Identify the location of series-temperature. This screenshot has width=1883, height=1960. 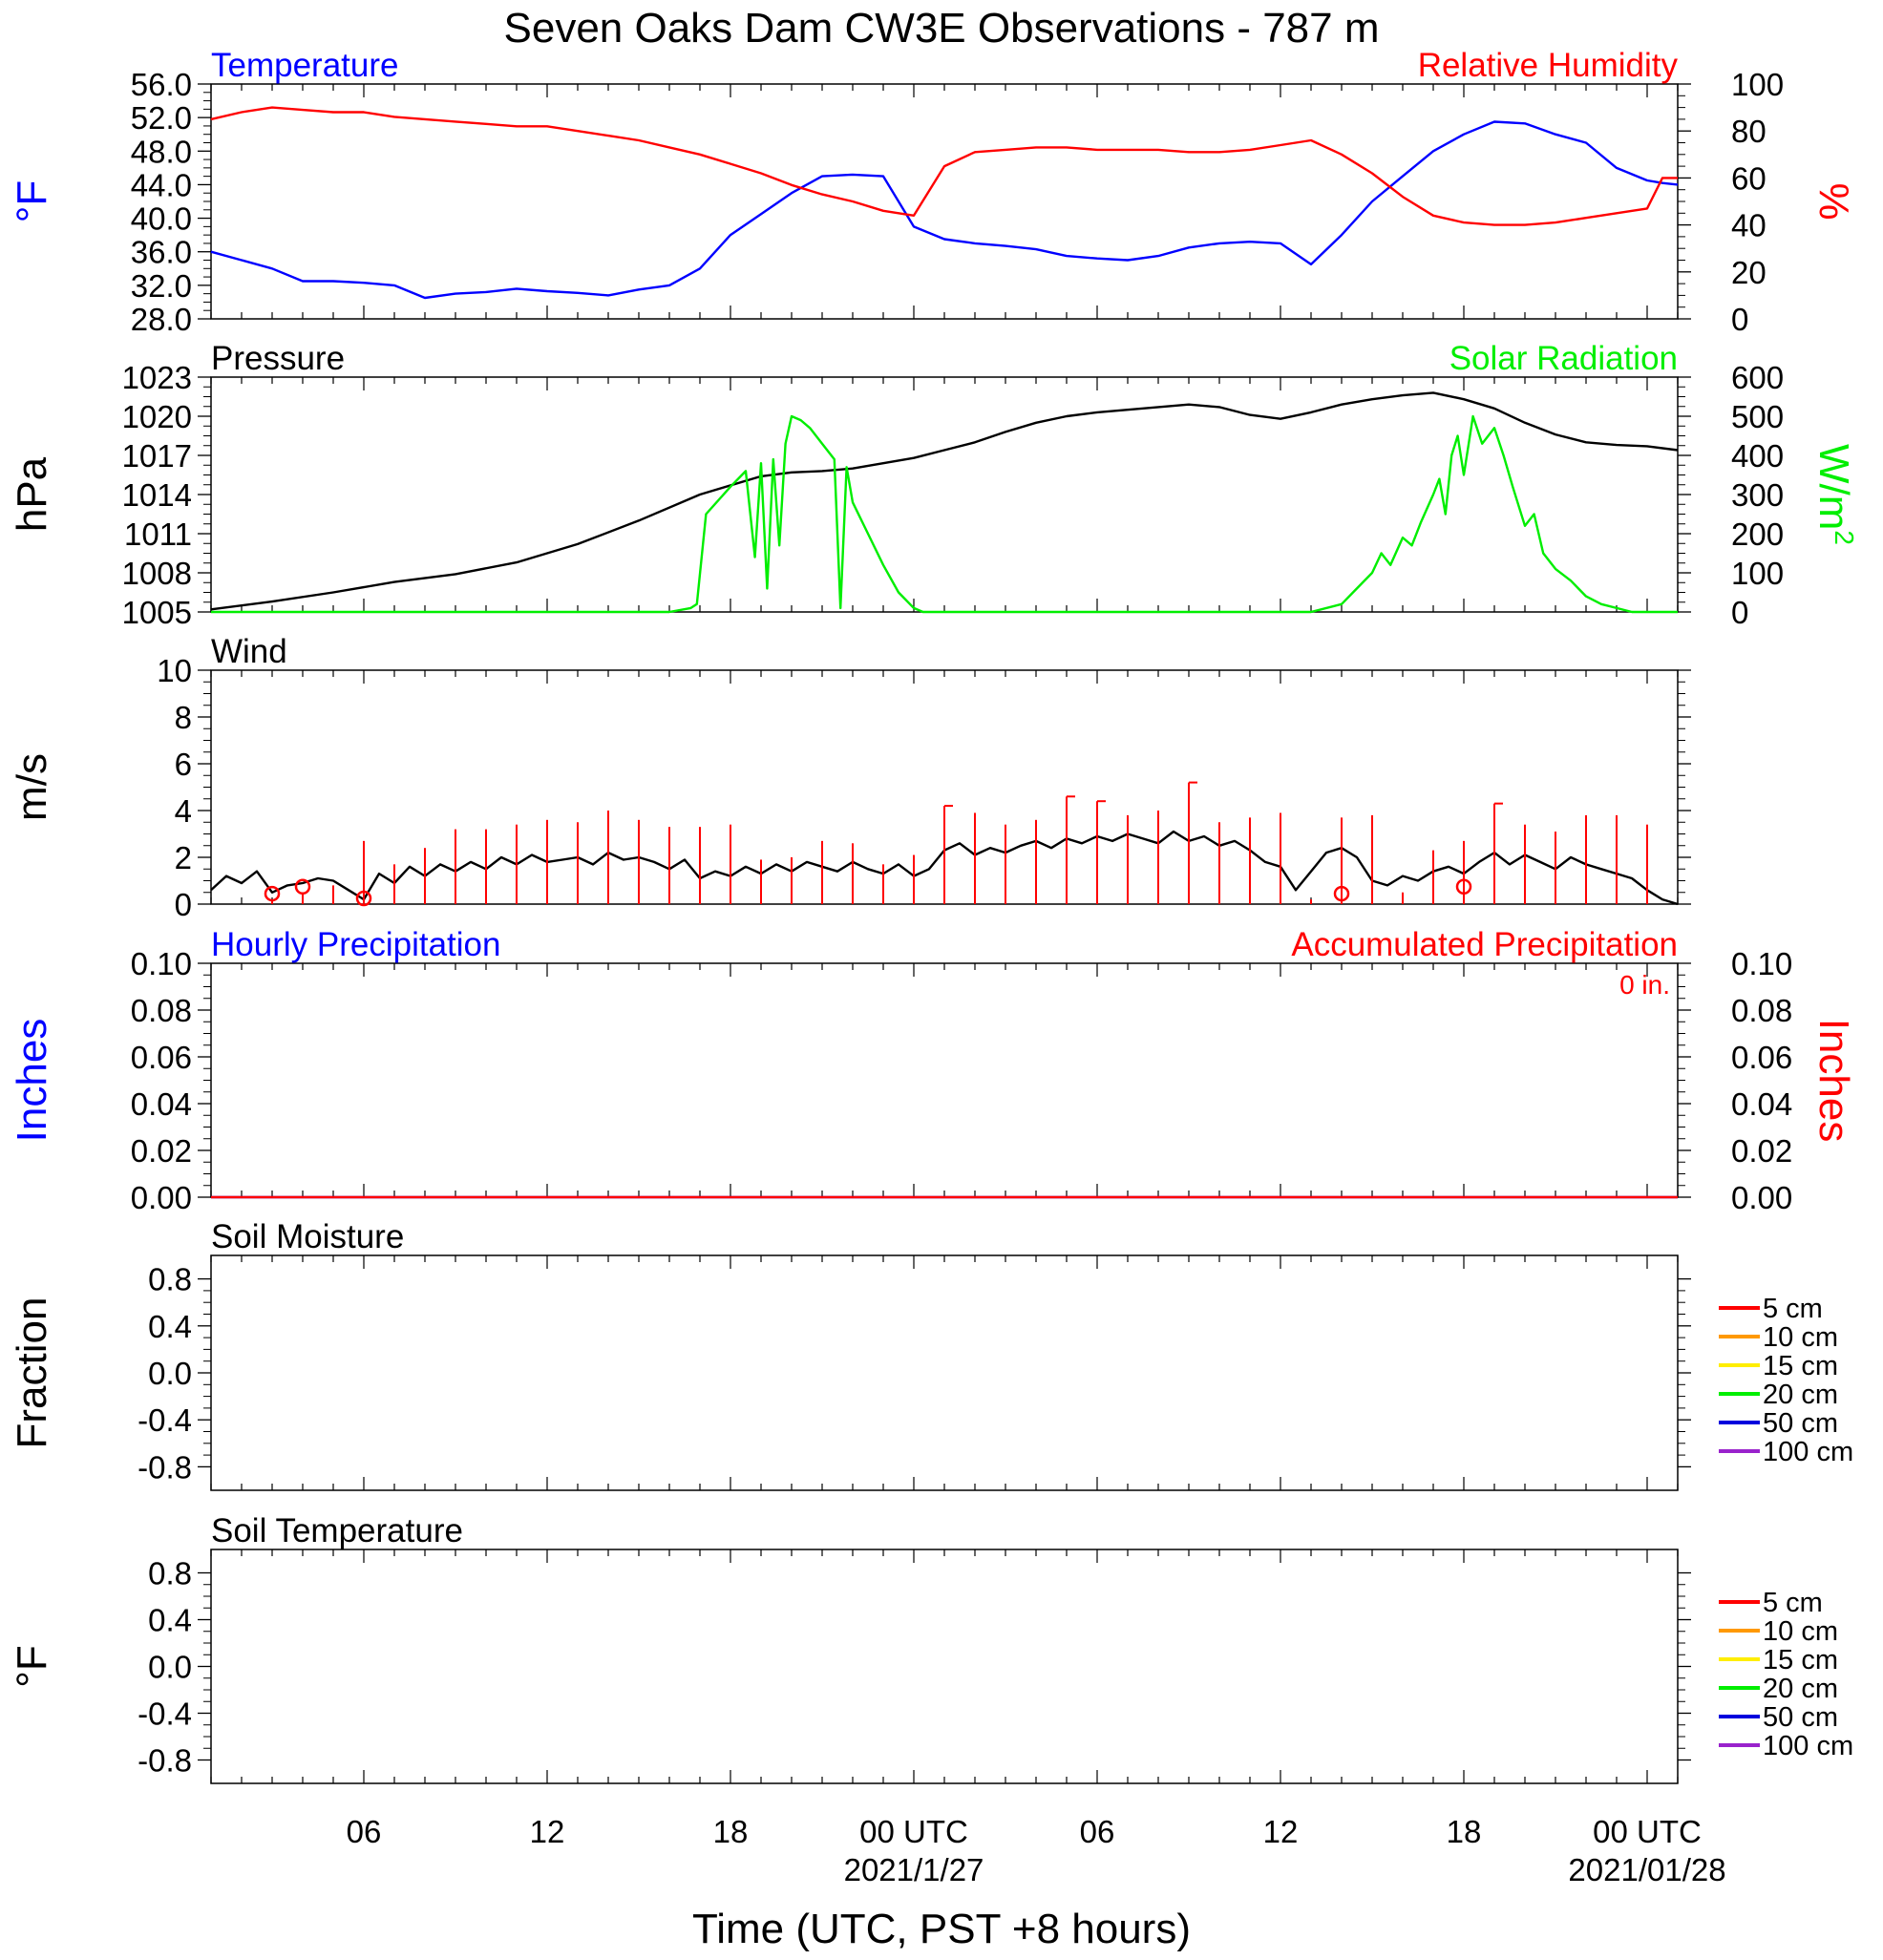
(944, 210).